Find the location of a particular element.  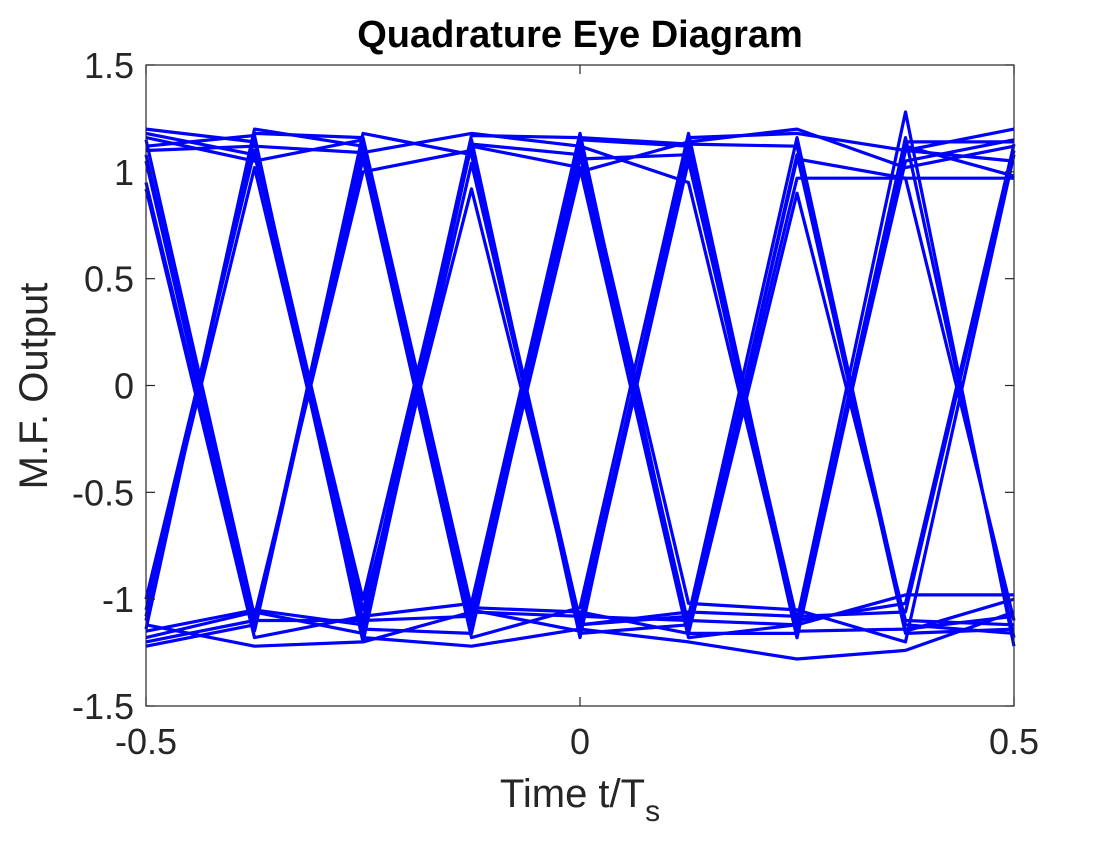

x-axis-label: Time t/Ts is located at coordinates (580, 800).